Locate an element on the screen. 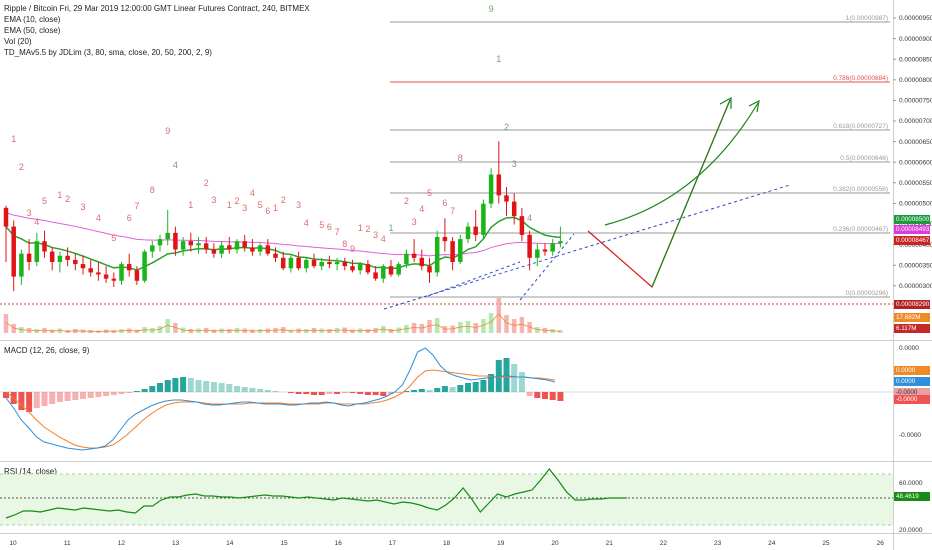 This screenshot has width=932, height=550. price-tick-label: 0.00000800 is located at coordinates (915, 80).